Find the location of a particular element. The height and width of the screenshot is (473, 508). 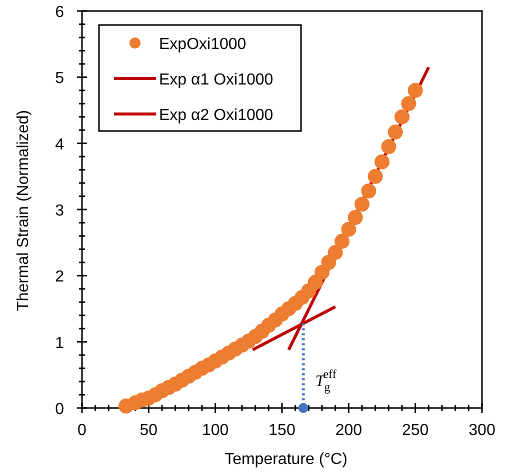

legend-label: Exp α1 Oxi1000 is located at coordinates (216, 80).